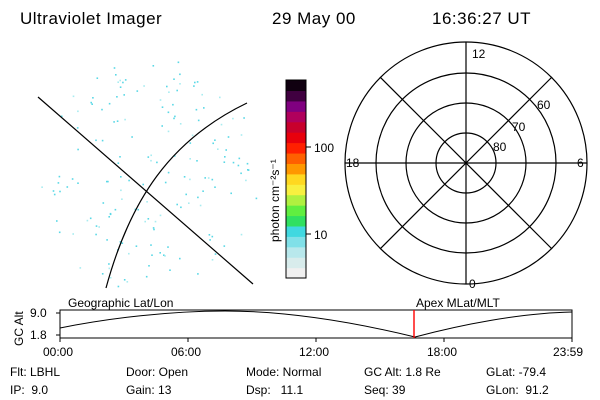  Describe the element at coordinates (19, 328) in the screenshot. I see `gc-alt-axis-title: GC Alt` at that location.